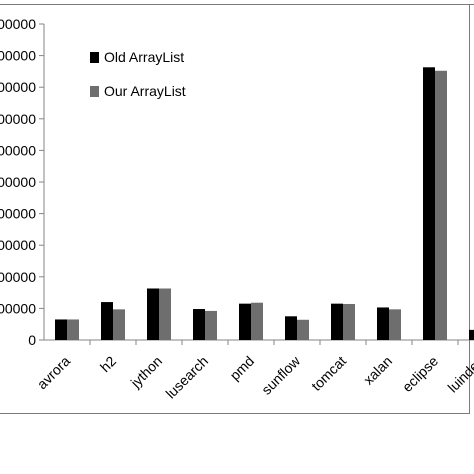 The width and height of the screenshot is (474, 474). Describe the element at coordinates (377, 370) in the screenshot. I see `x-category-label: xalan` at that location.